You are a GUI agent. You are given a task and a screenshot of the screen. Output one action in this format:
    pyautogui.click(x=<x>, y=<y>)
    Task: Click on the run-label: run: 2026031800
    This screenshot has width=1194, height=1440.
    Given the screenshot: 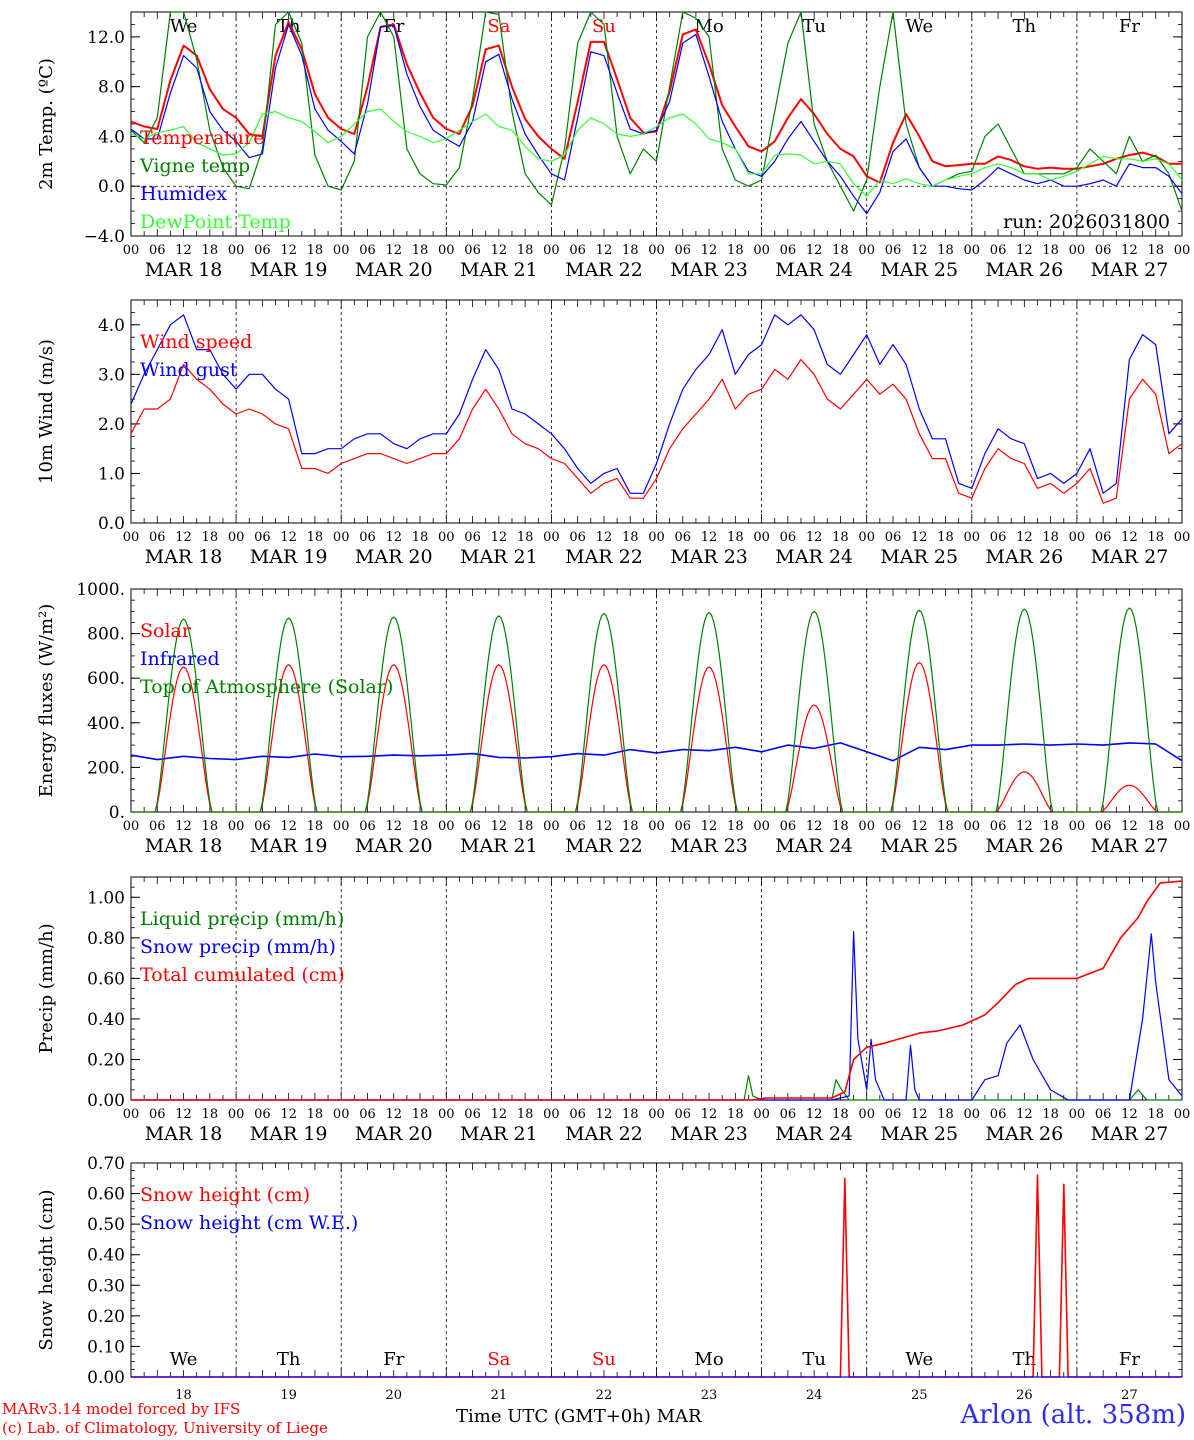 What is the action you would take?
    pyautogui.click(x=1086, y=222)
    